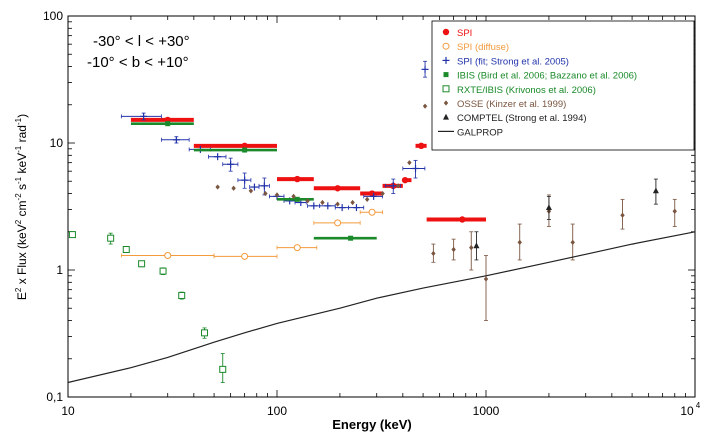 This screenshot has width=714, height=440. I want to click on x-tick-label: 100, so click(277, 411).